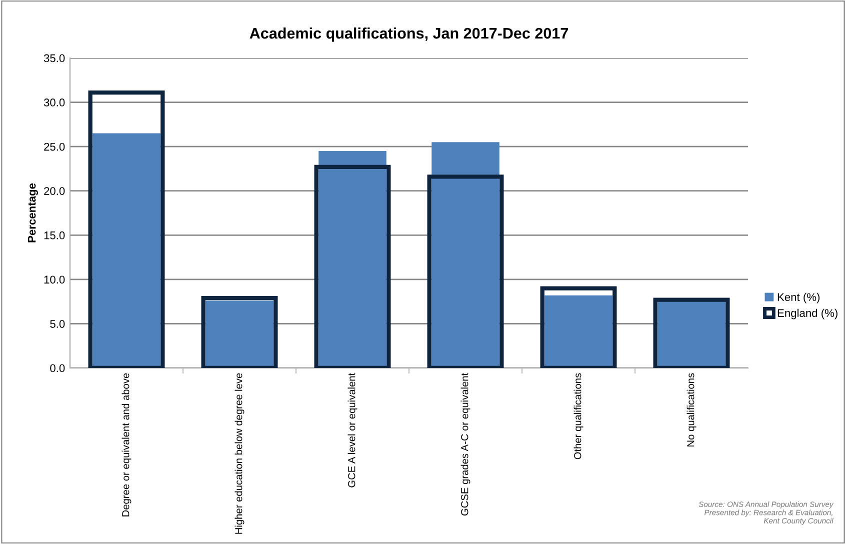  What do you see at coordinates (353, 430) in the screenshot?
I see `x-tick-label: GCE A level or equivalent` at bounding box center [353, 430].